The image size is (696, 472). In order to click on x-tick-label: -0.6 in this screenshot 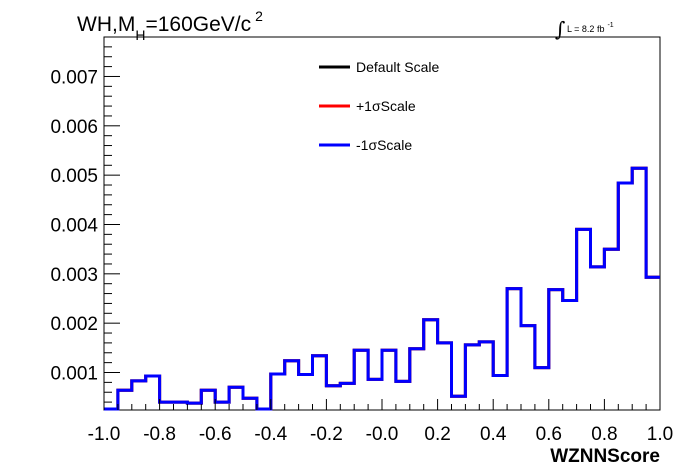, I will do `click(215, 434)`.